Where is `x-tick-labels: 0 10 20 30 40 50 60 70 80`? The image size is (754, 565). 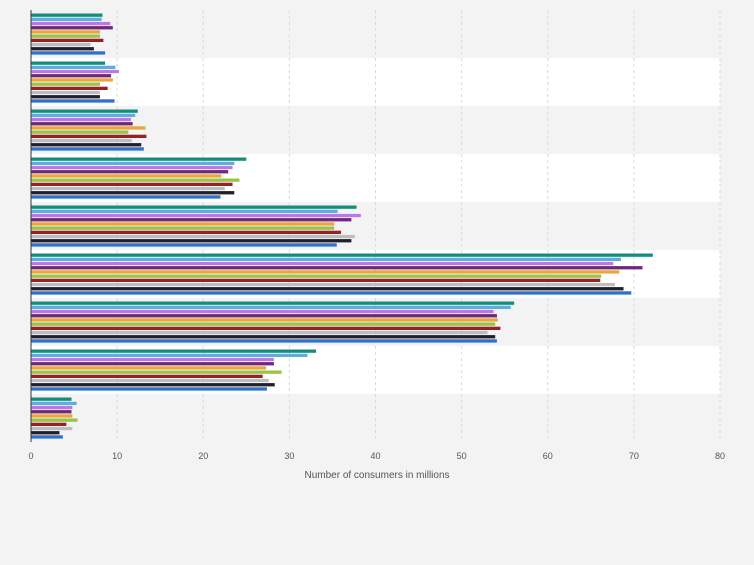 x-tick-labels: 0 10 20 30 40 50 60 70 80 is located at coordinates (376, 456).